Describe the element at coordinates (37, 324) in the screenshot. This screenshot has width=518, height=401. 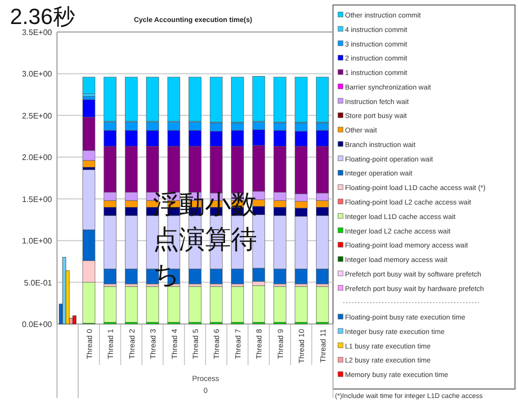
I see `y-tick-label: 0.0E+00` at that location.